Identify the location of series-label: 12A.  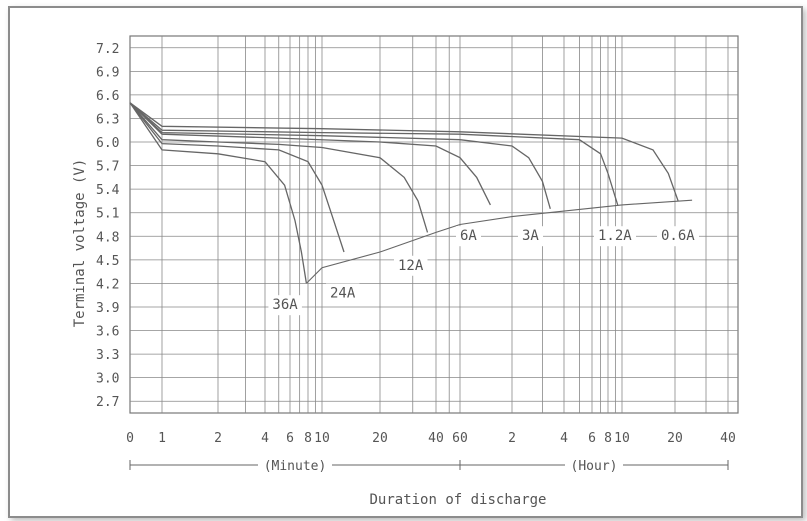
(411, 266).